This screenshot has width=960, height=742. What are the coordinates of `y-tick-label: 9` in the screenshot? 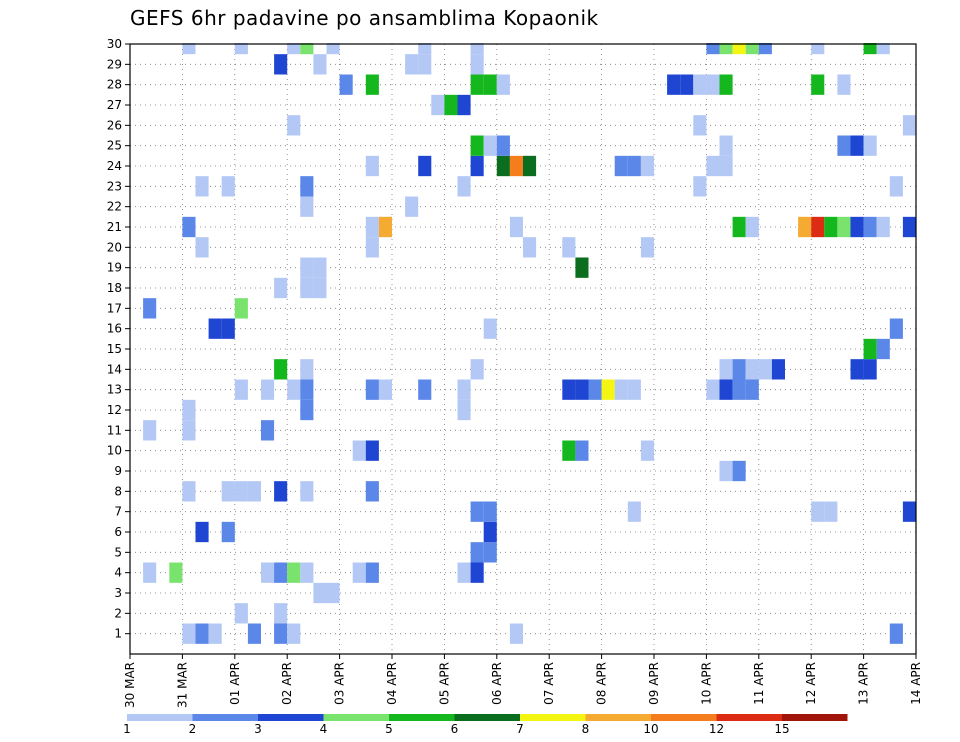 It's located at (118, 471).